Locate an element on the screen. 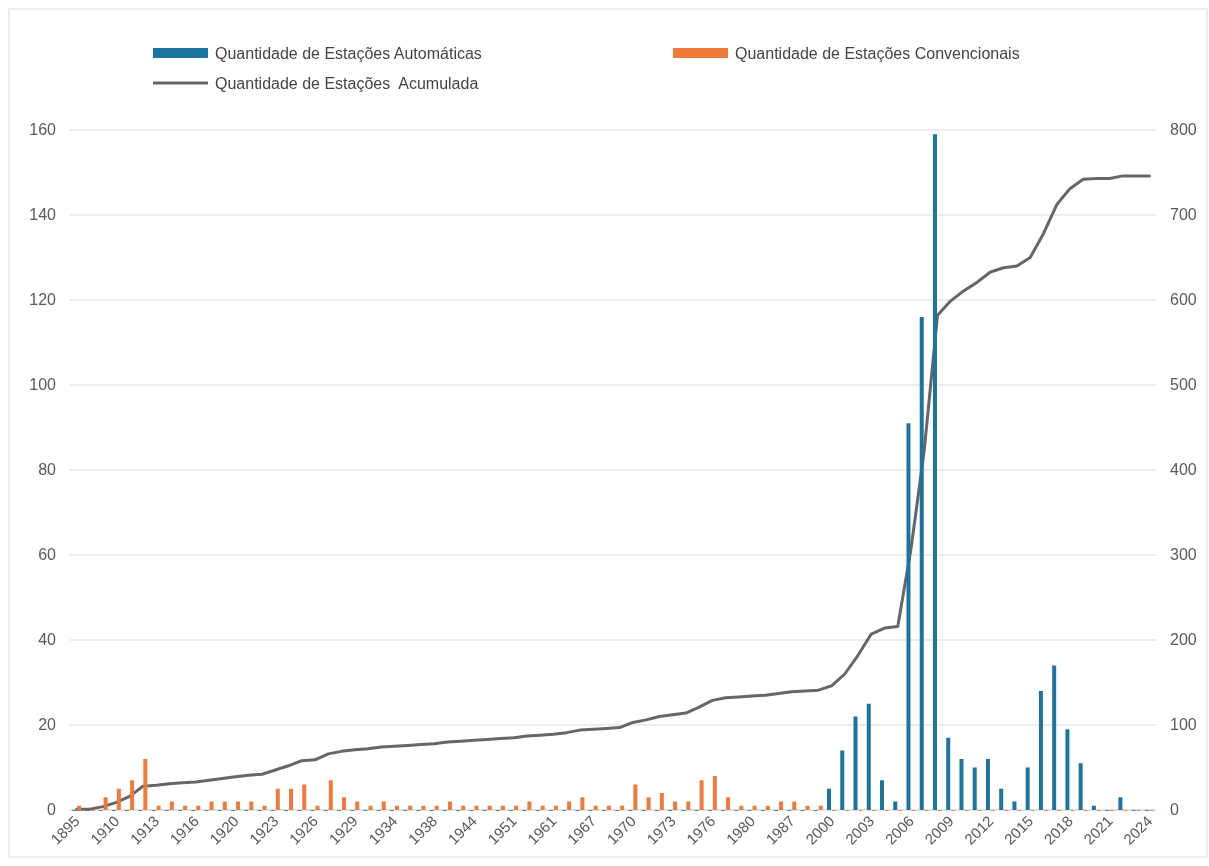 Image resolution: width=1209 pixels, height=866 pixels. y-tick-label: 0 is located at coordinates (52, 809).